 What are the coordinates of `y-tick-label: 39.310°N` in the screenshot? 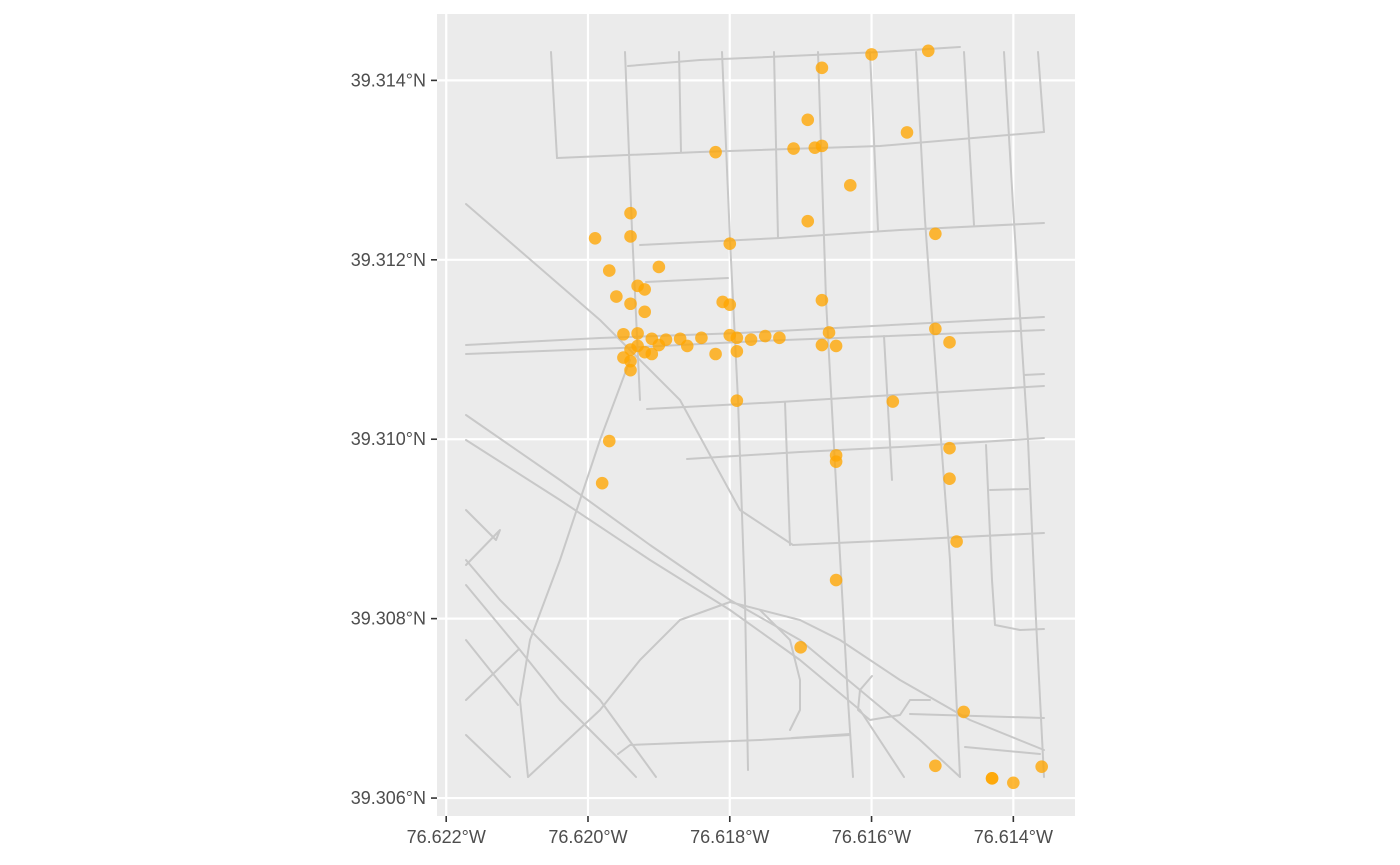 It's located at (388, 439).